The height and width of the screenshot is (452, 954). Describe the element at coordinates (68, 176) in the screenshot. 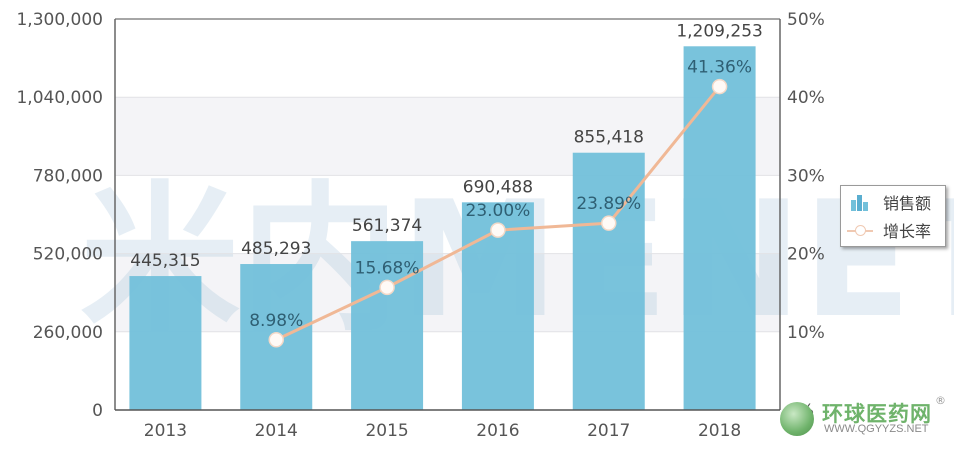

I see `left-tick-label: 780,000` at that location.